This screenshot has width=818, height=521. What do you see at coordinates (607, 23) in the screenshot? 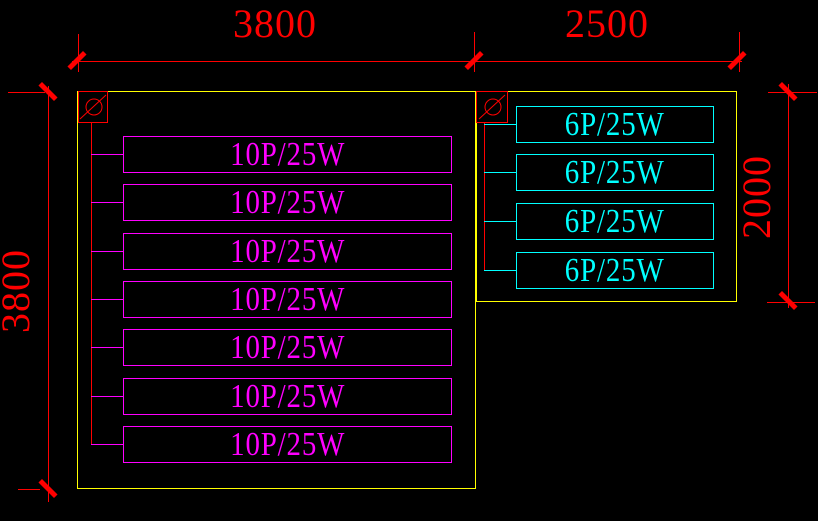
I see `dimension-label-top-right: 2500` at bounding box center [607, 23].